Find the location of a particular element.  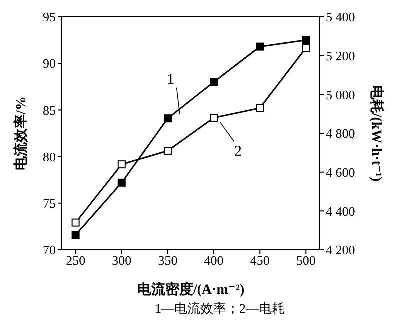

y2-tick-label: 5 400 is located at coordinates (341, 17).